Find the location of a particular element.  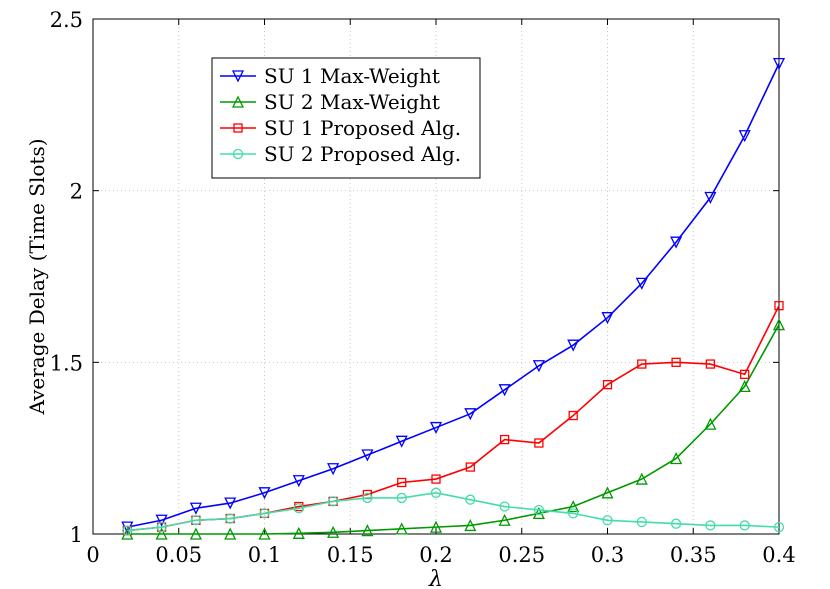

x-tick-label: 0 is located at coordinates (92, 555).